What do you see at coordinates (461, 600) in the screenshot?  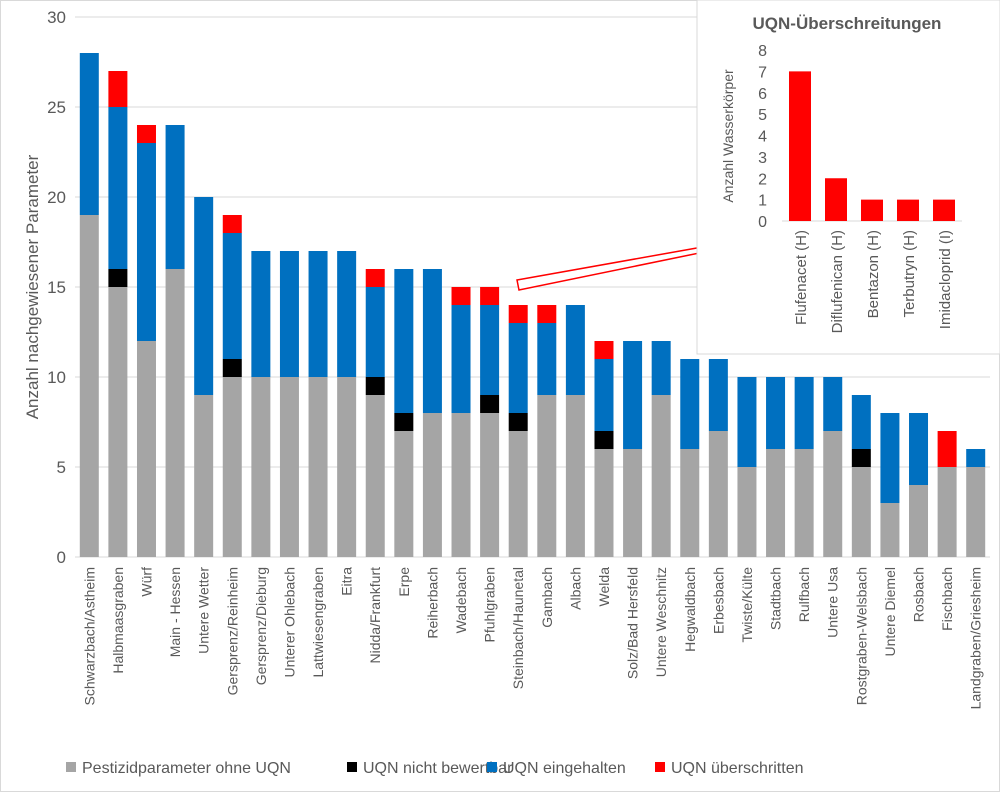 I see `x-tick-label: Wadebach` at bounding box center [461, 600].